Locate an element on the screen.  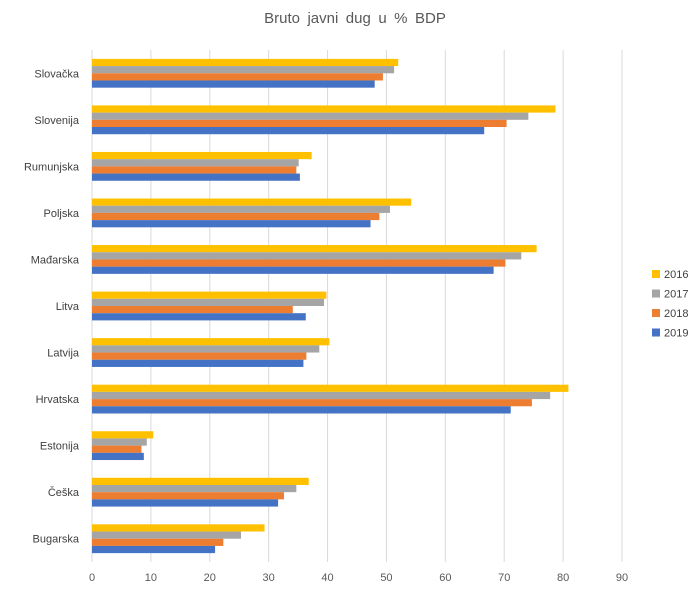
x-tick-label: 50 is located at coordinates (386, 578).